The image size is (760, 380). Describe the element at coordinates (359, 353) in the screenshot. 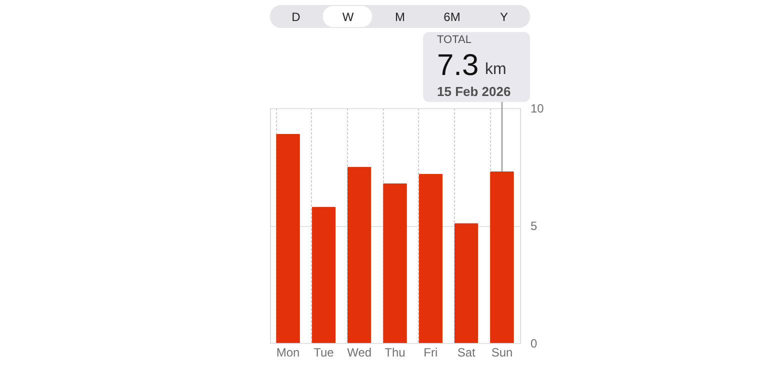

I see `x-tick-label: Wed` at that location.